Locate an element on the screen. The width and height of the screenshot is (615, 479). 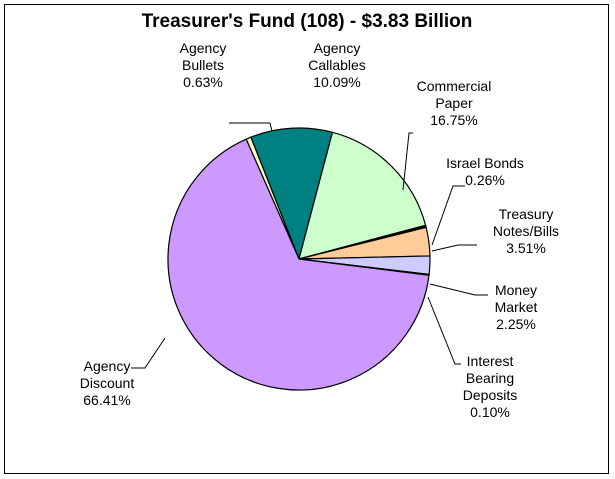
slice-label: Treasury Notes/Bills 3.51% is located at coordinates (526, 231).